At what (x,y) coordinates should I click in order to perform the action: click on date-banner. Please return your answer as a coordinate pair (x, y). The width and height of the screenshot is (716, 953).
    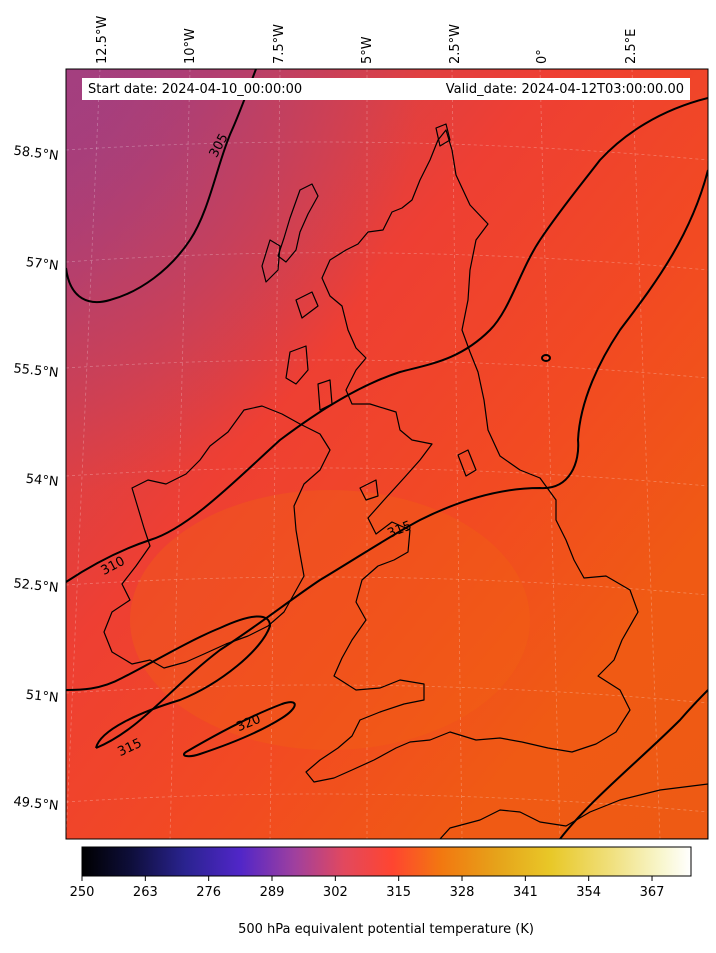
    Looking at the image, I should click on (386, 89).